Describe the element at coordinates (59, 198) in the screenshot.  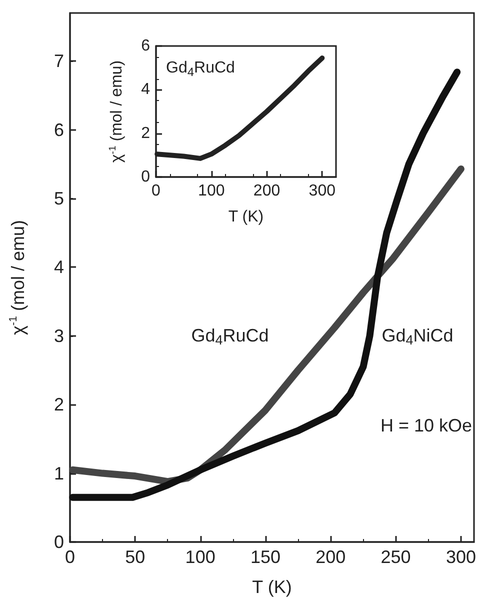
I see `y-tick-label: 5` at that location.